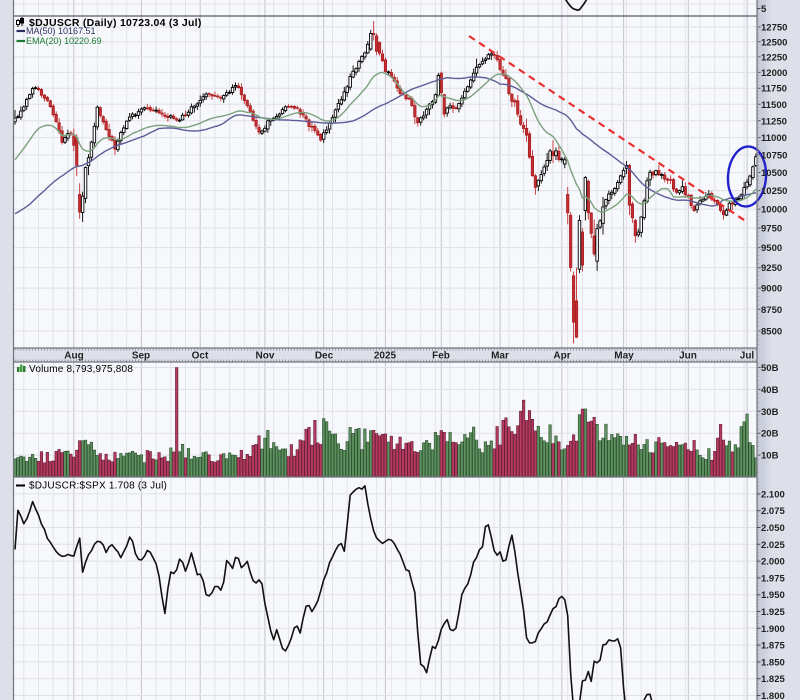 The width and height of the screenshot is (800, 700). Describe the element at coordinates (624, 356) in the screenshot. I see `svg-text: May` at that location.